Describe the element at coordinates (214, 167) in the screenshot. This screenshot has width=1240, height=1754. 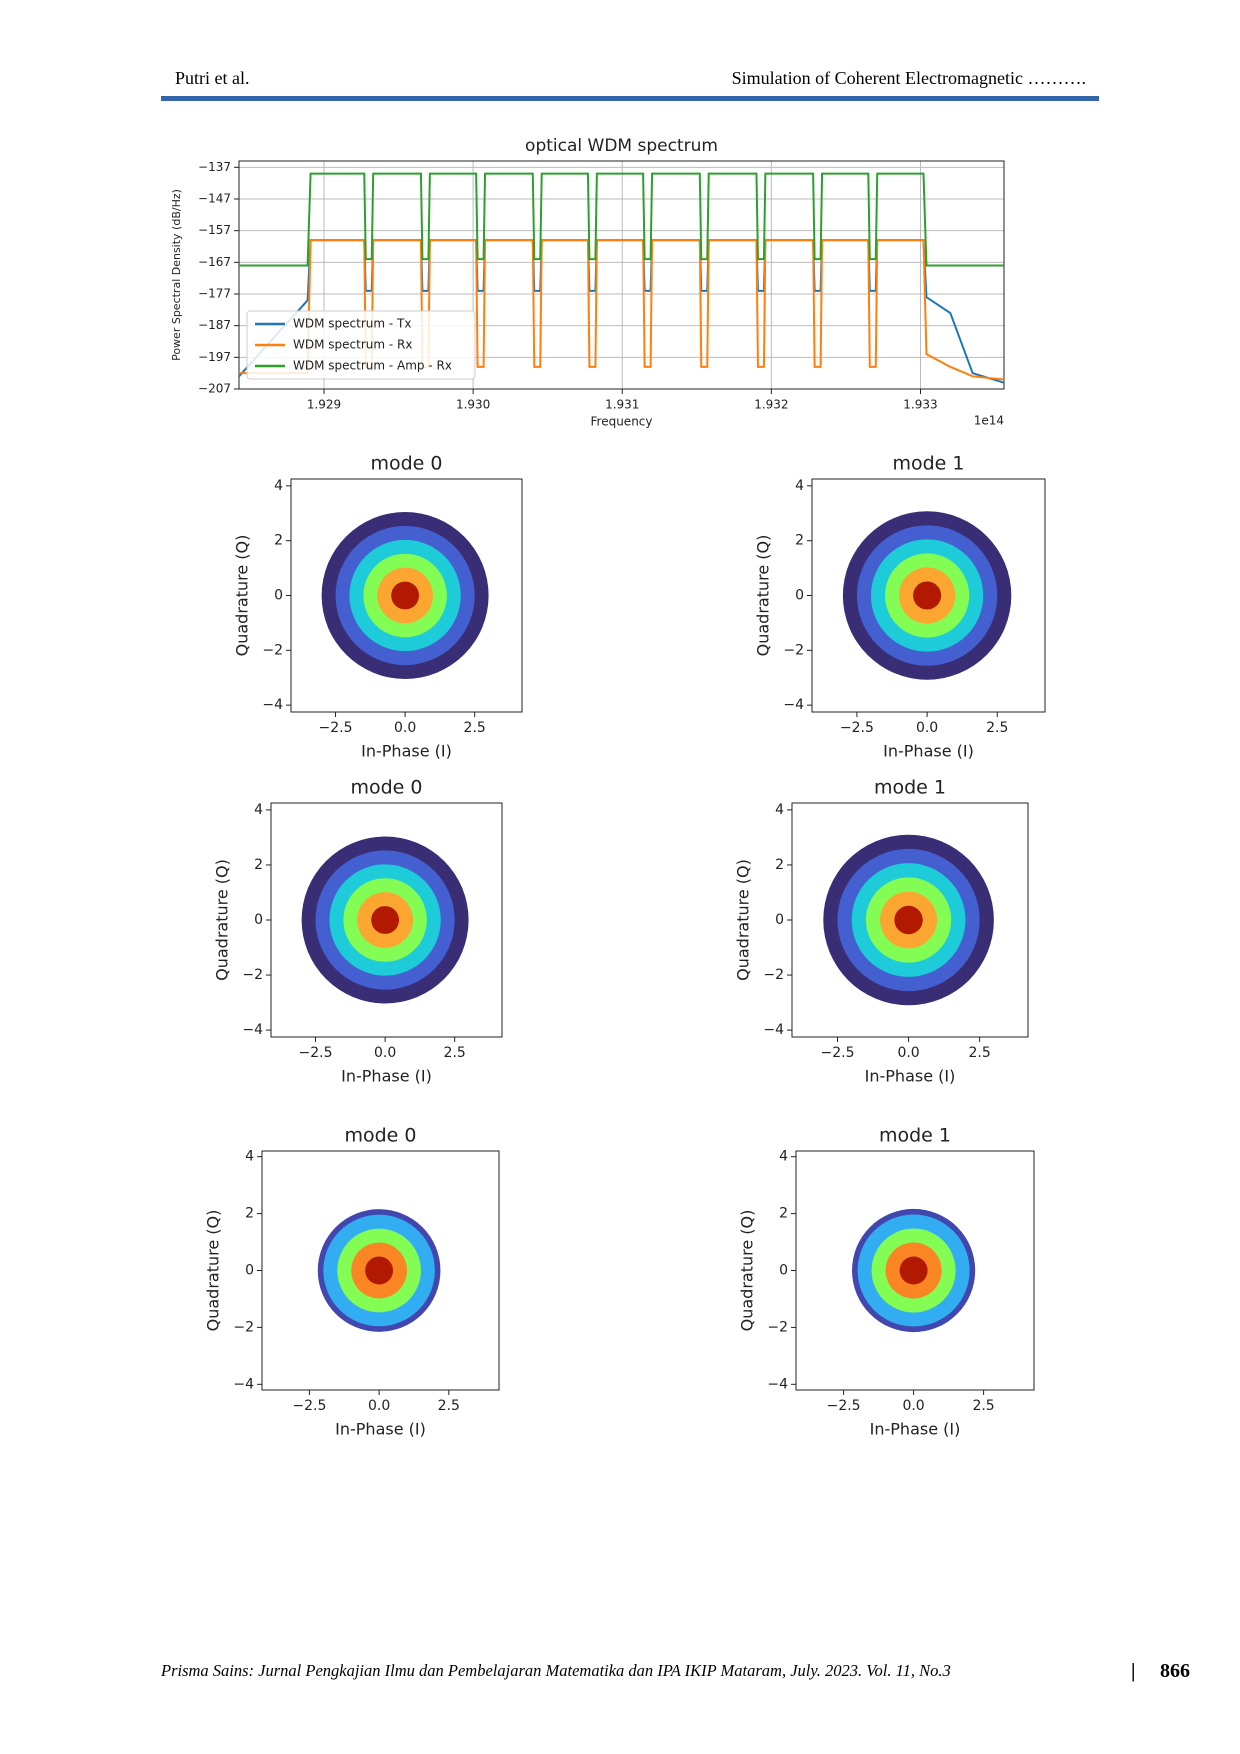
I see `y-tick-label: −137` at that location.